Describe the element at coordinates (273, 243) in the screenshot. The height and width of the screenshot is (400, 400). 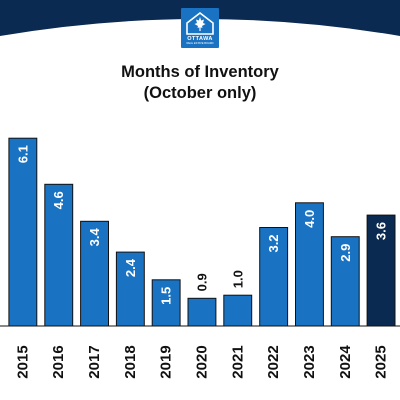
I see `data-label-2022: 3.2` at that location.